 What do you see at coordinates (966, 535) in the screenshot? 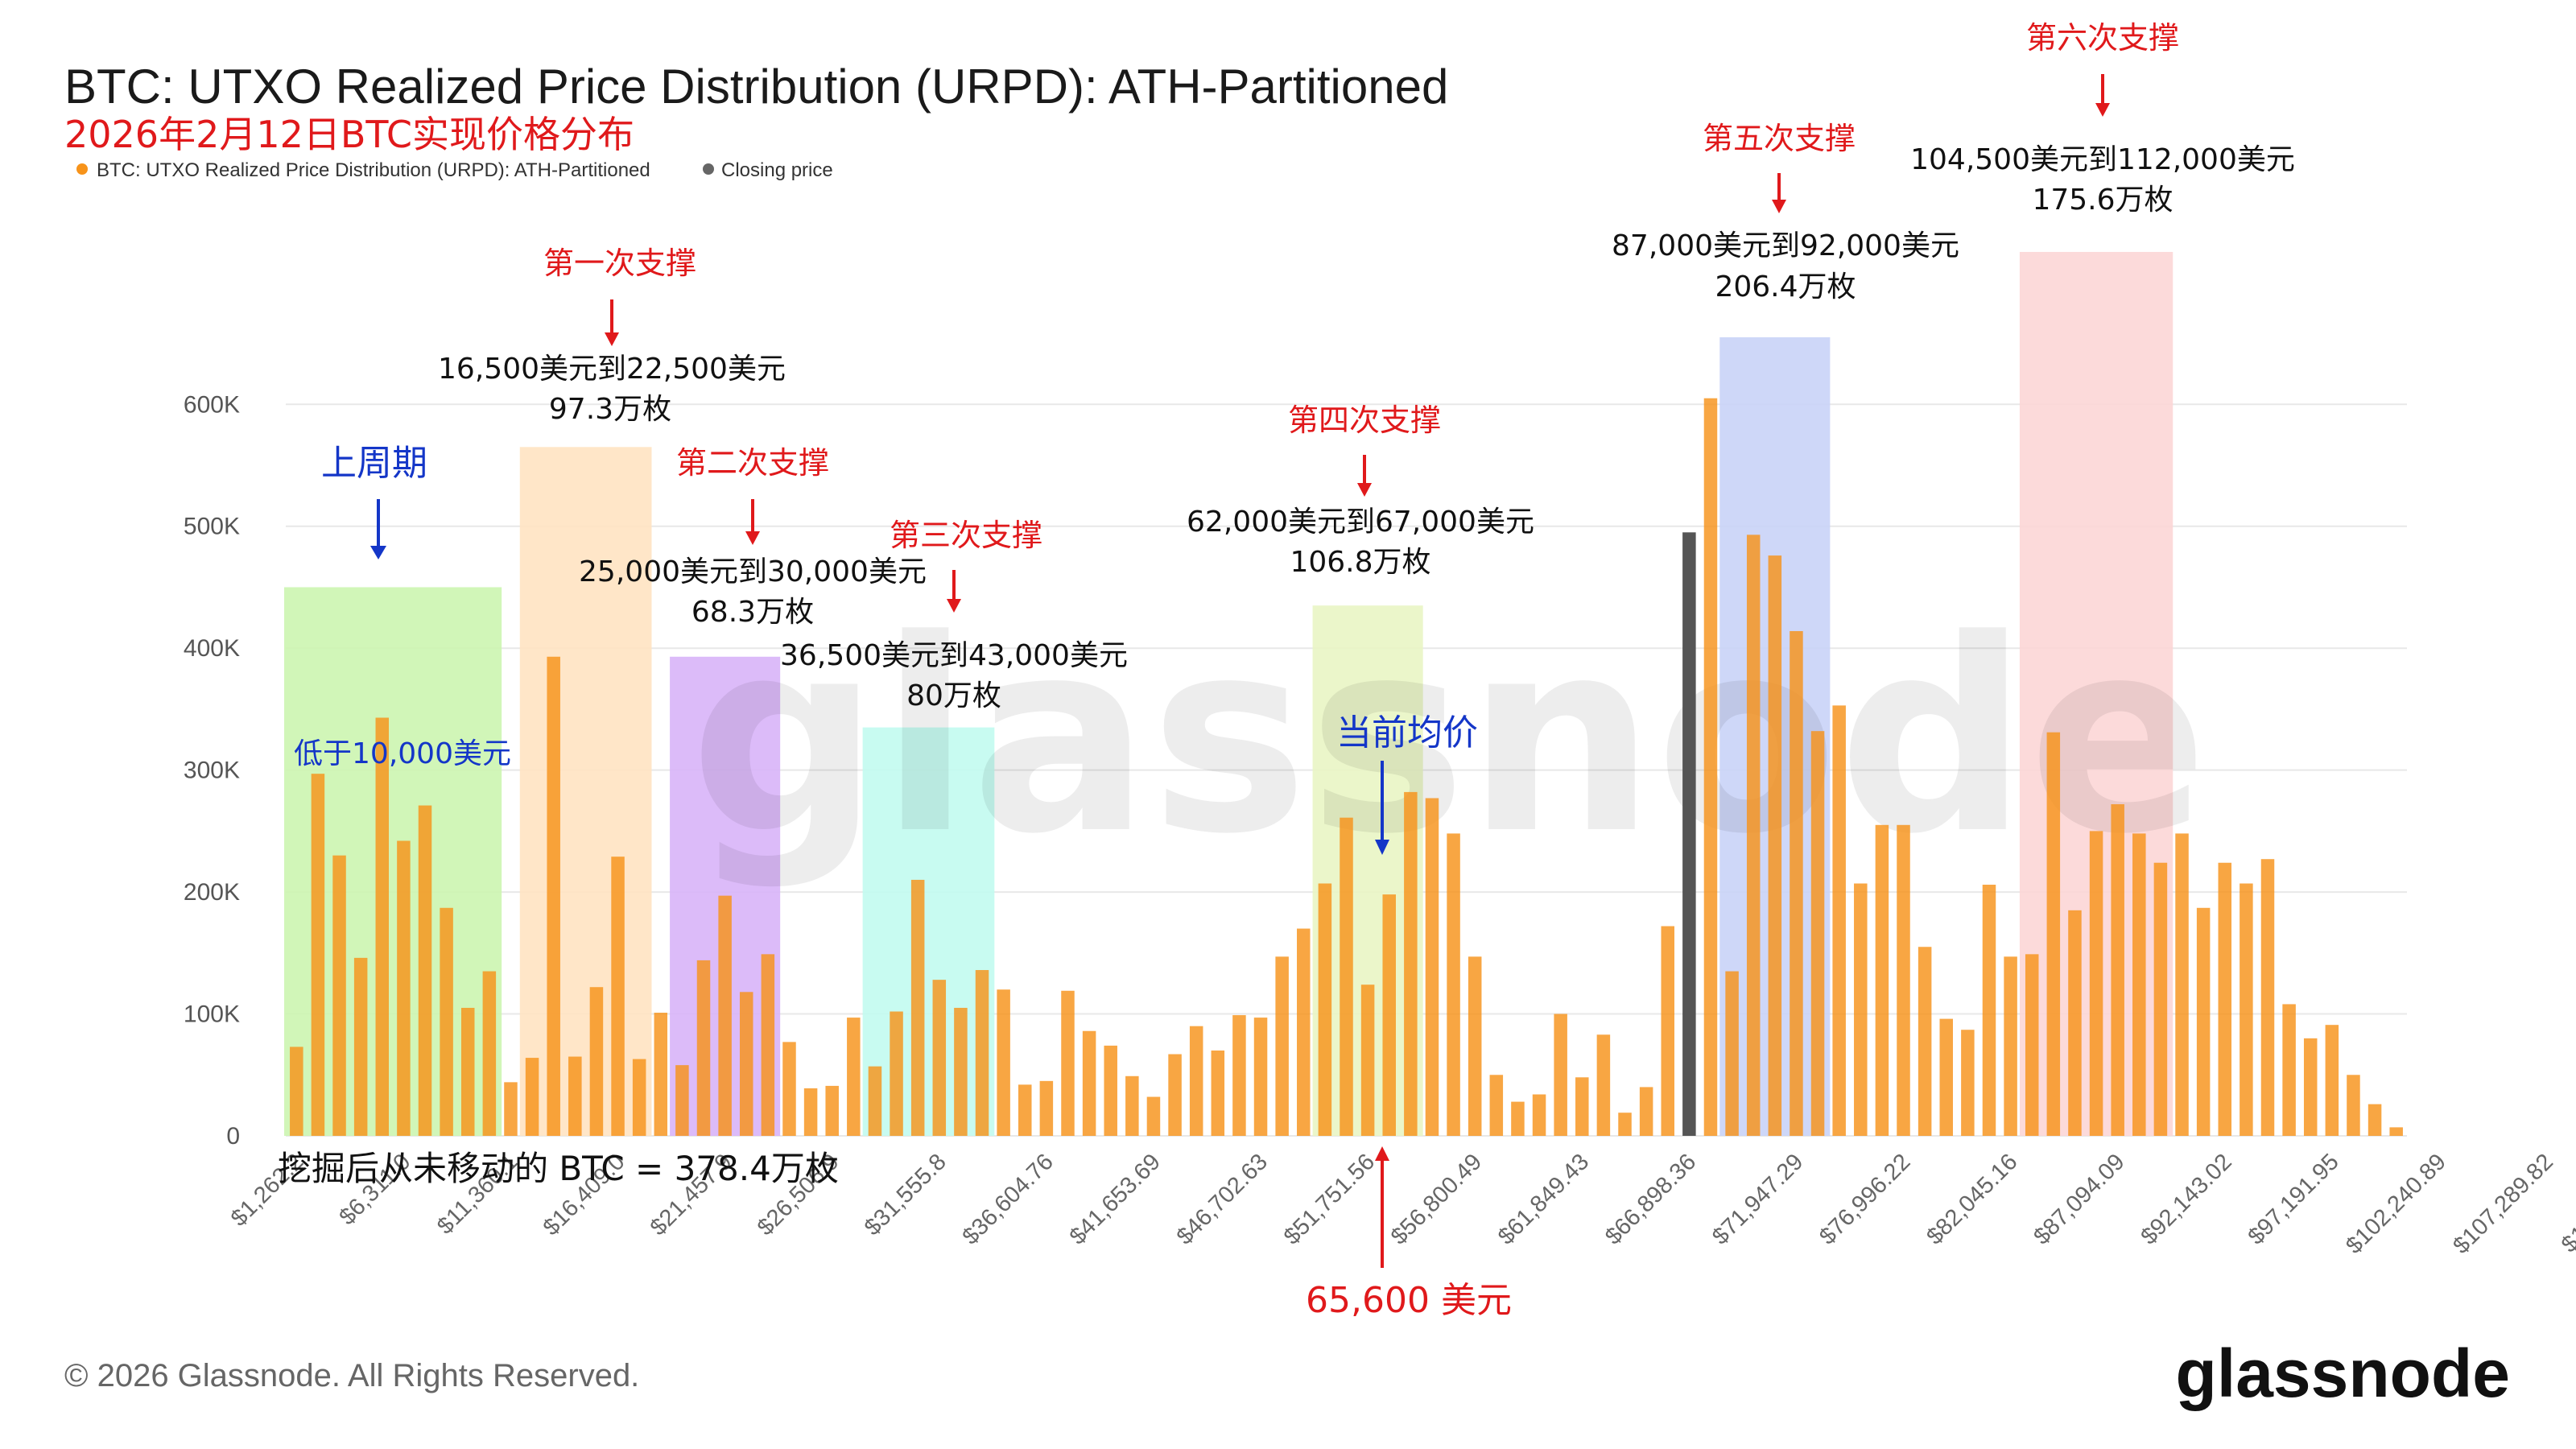
I see `support3-label: 第三次支撑` at bounding box center [966, 535].